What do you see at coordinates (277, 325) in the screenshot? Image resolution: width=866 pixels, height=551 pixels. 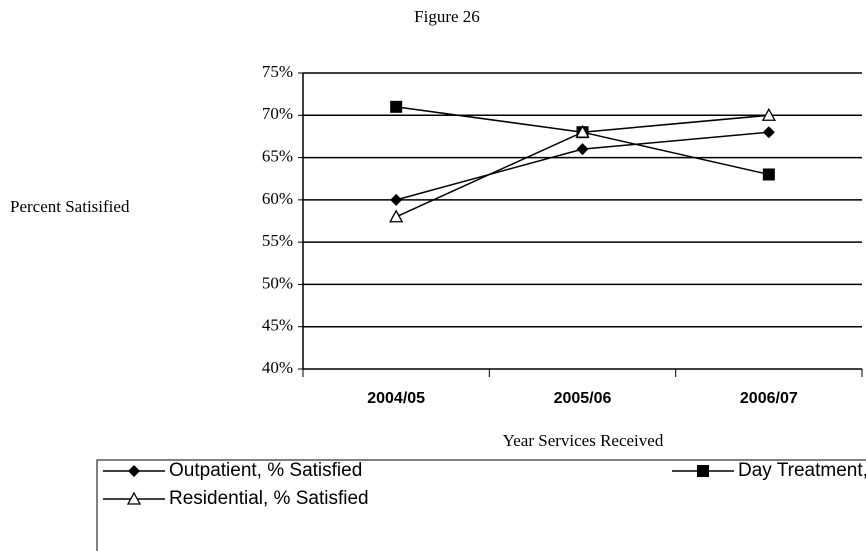 I see `y-tick-label: 45%` at bounding box center [277, 325].